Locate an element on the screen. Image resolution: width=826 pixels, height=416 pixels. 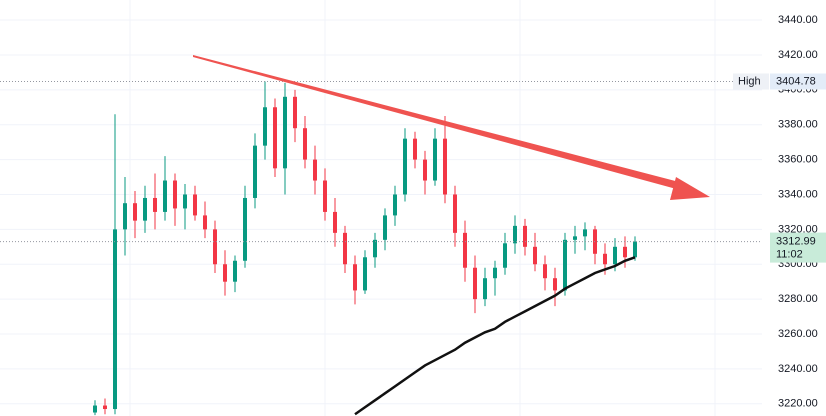
price-tag-bg is located at coordinates (798, 247).